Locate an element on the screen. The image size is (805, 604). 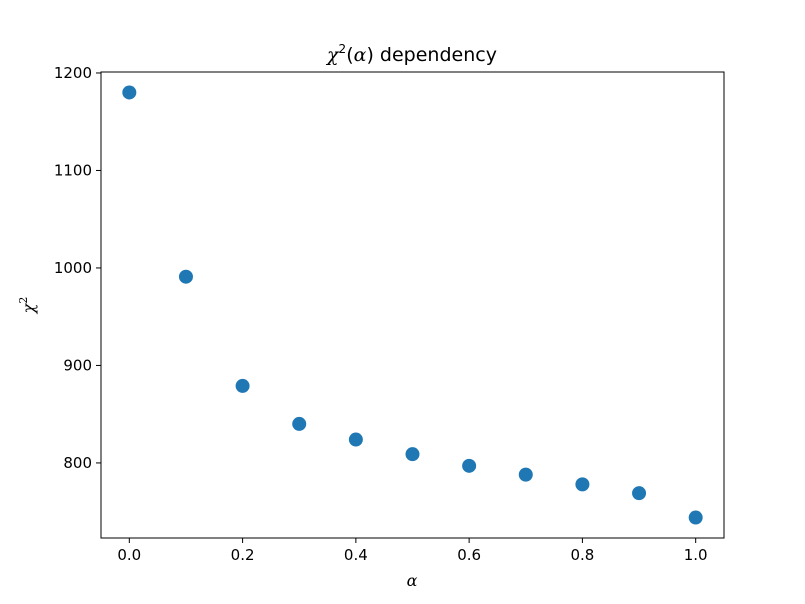
y-axis-ticks: 800 900 1000 1100 1200 is located at coordinates (77, 268).